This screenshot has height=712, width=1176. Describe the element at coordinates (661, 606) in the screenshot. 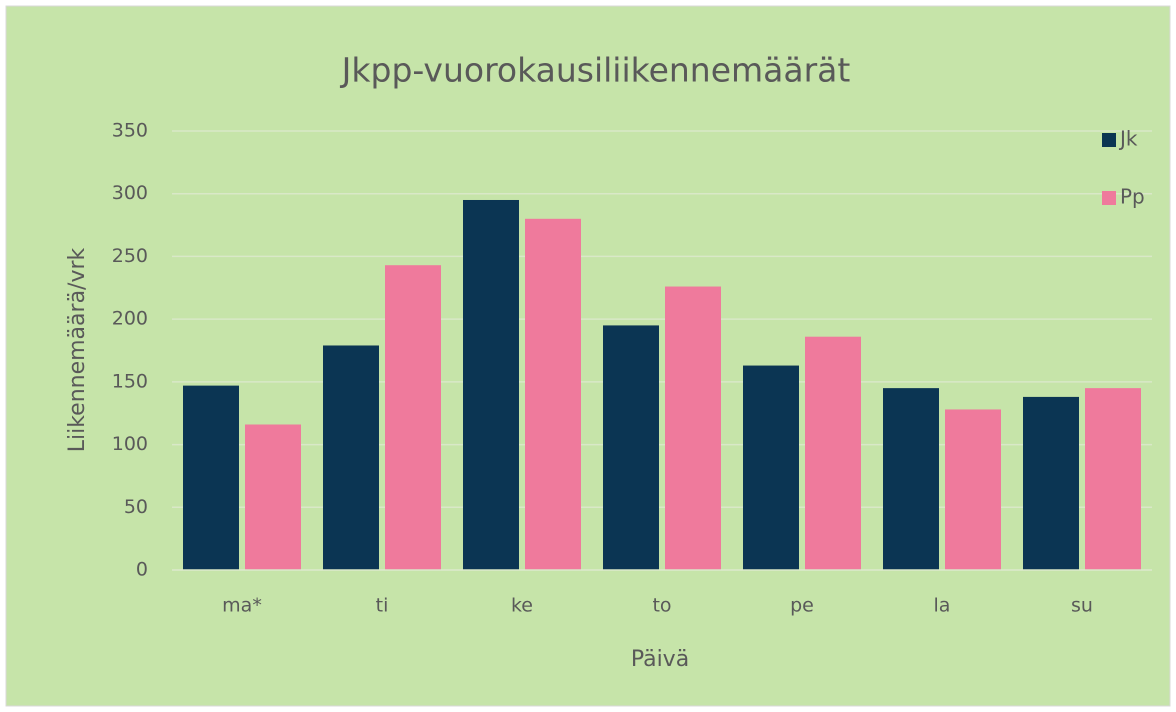

I see `x-tick-label: to` at that location.